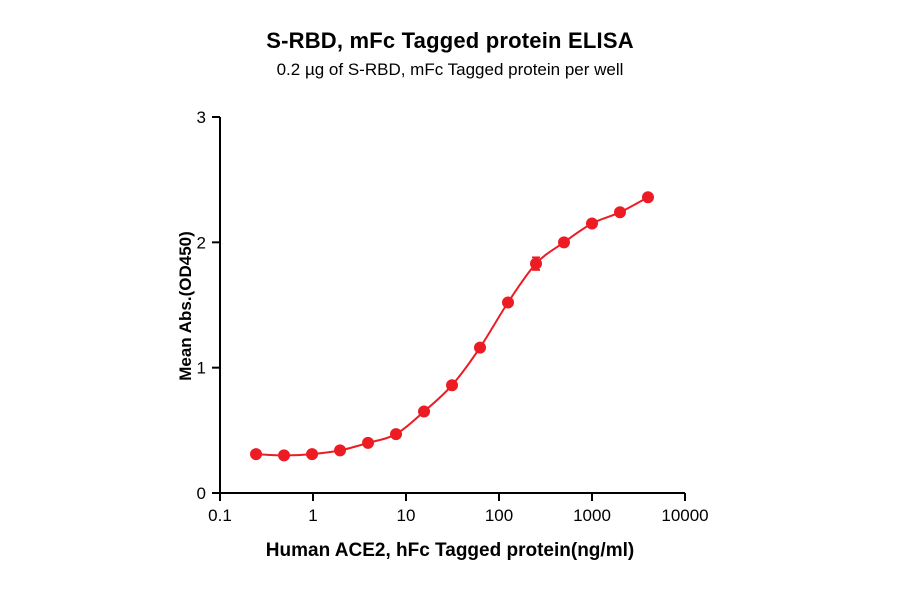 The width and height of the screenshot is (900, 594). I want to click on y-tick-label: 2, so click(201, 242).